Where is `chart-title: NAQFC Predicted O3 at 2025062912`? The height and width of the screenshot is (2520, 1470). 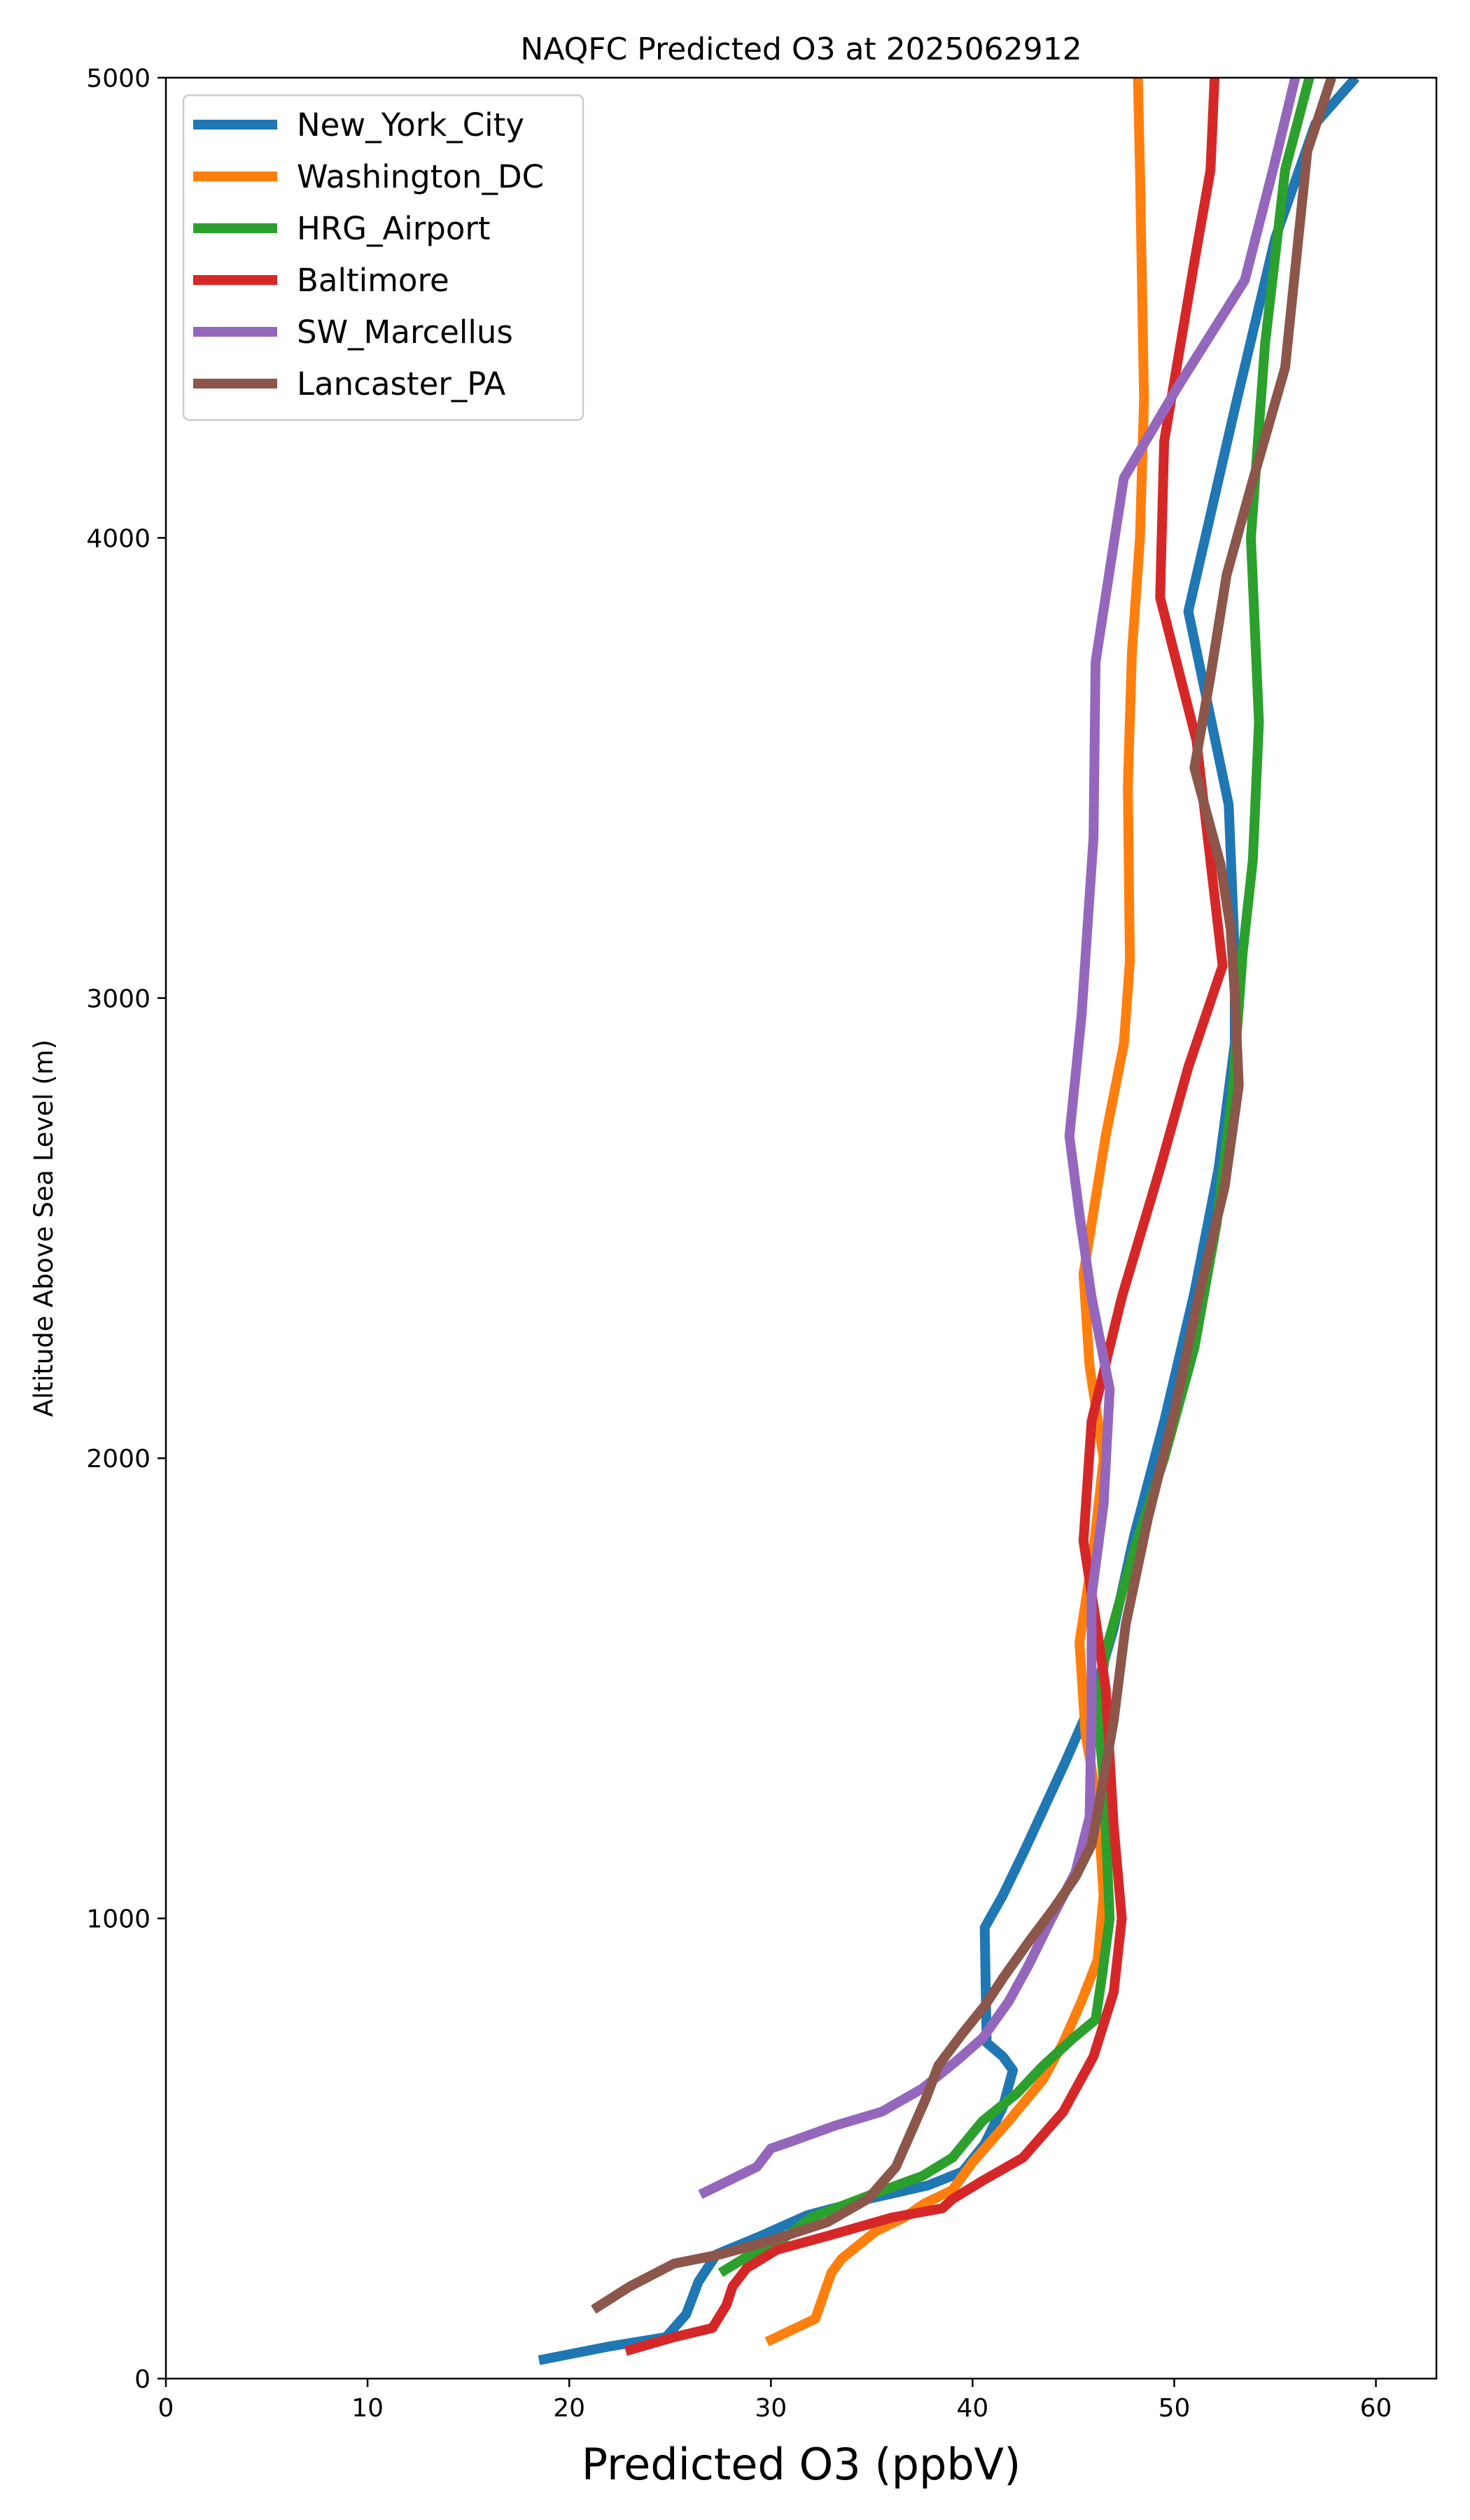 chart-title: NAQFC Predicted O3 at 2025062912 is located at coordinates (801, 49).